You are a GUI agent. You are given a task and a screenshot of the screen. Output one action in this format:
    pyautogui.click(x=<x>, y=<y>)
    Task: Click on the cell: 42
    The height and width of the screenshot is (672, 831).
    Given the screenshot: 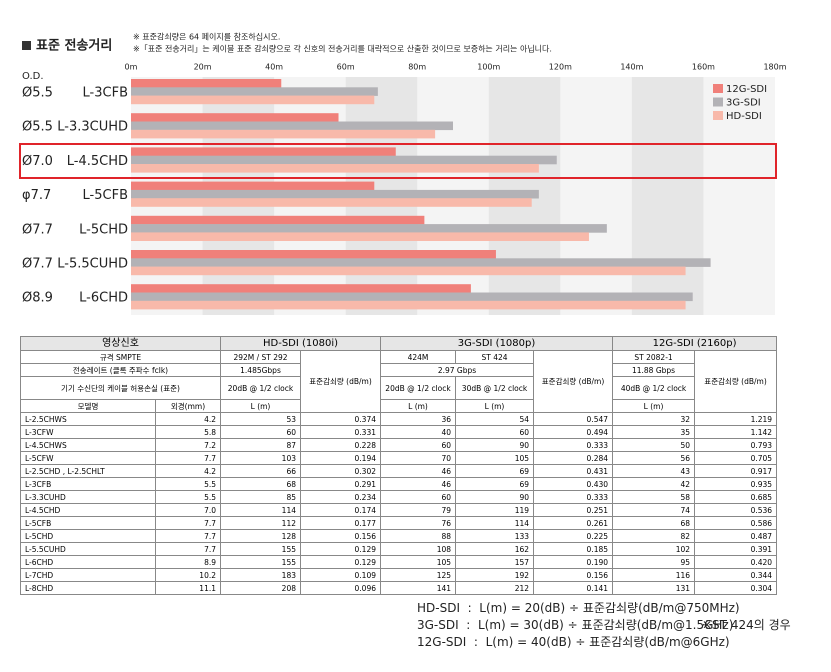 What is the action you would take?
    pyautogui.click(x=654, y=484)
    